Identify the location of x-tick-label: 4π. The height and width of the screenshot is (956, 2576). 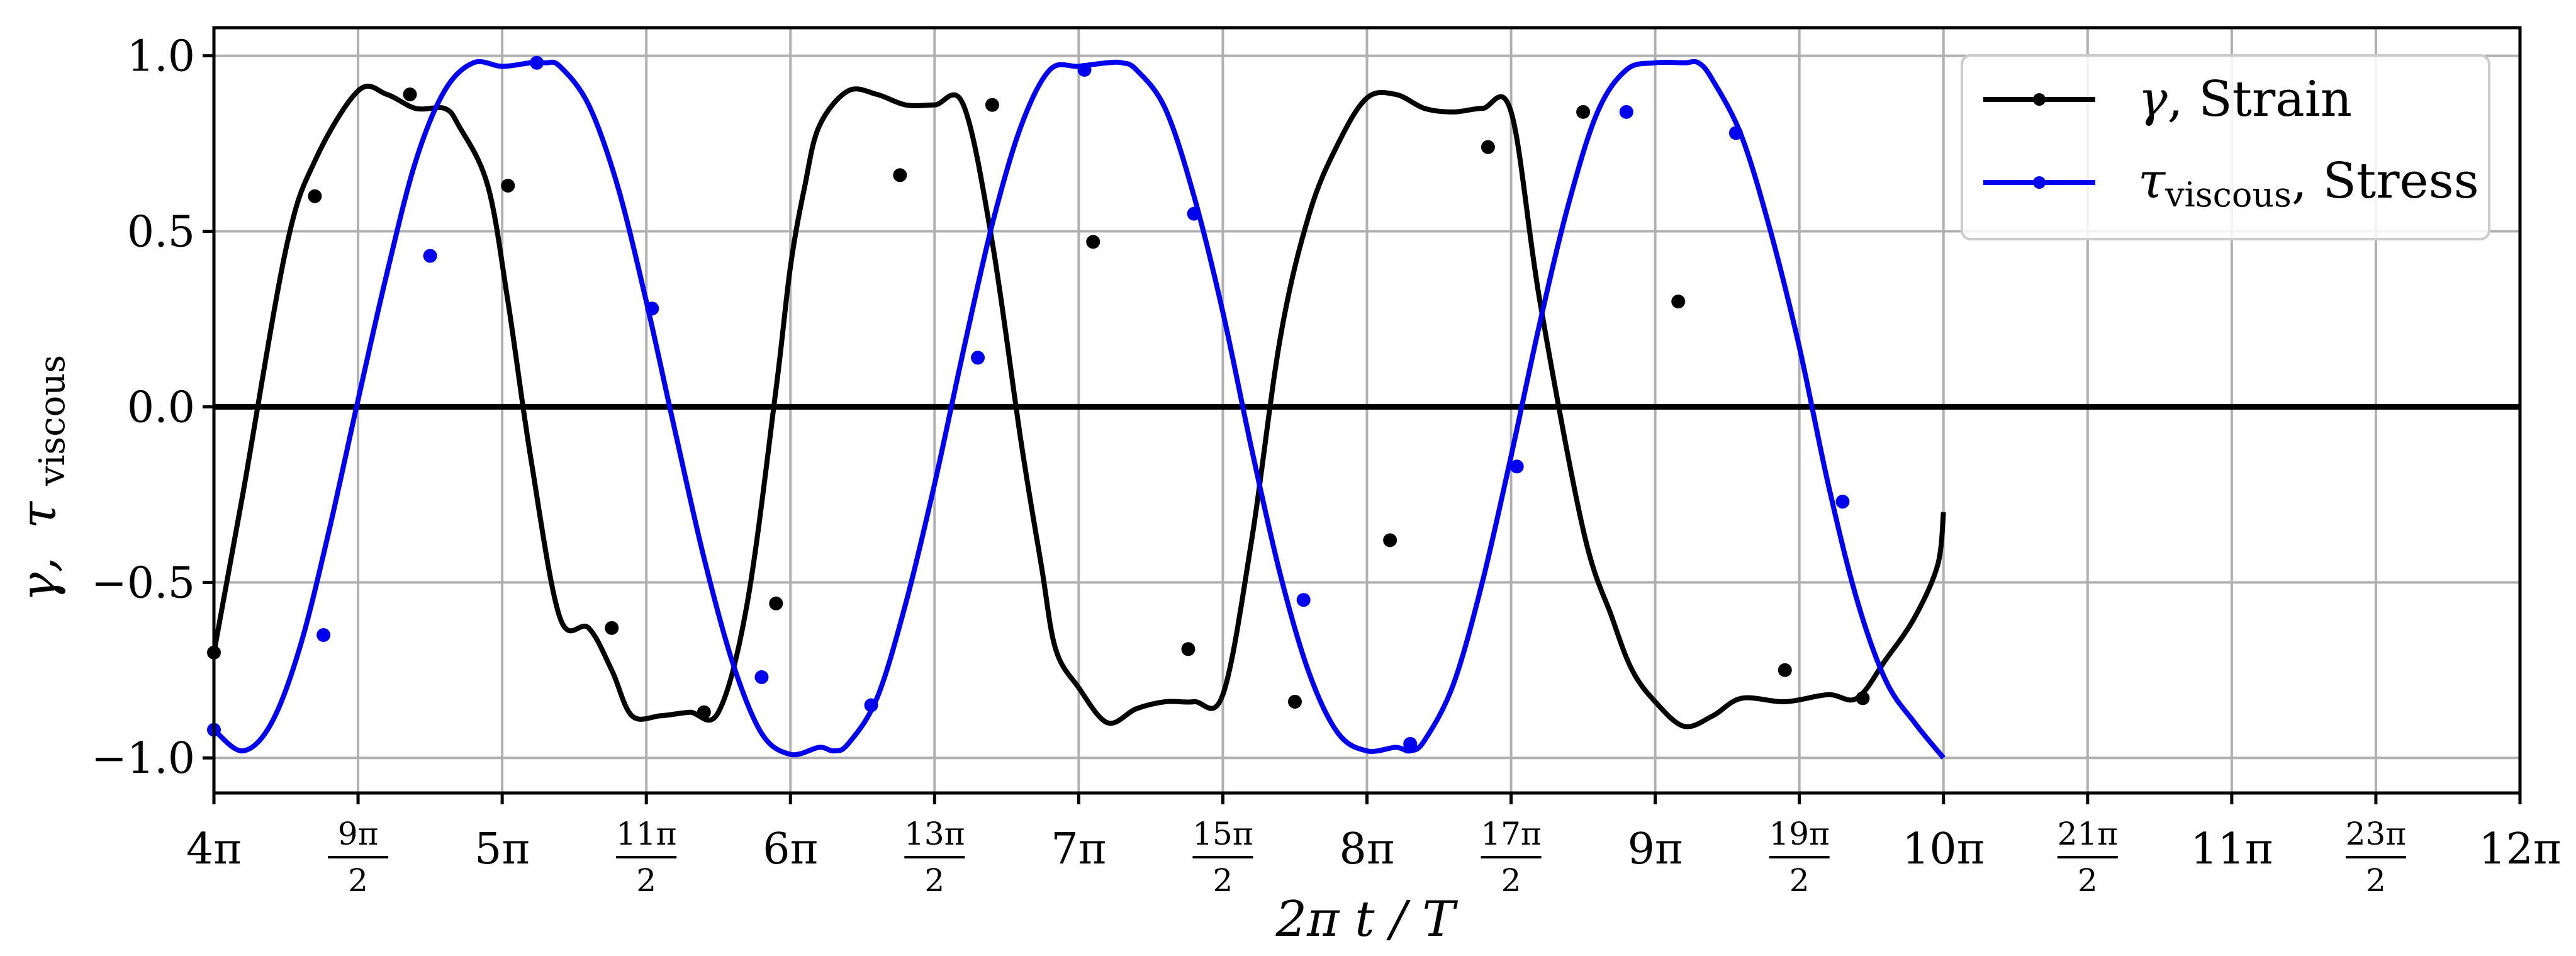
(214, 849).